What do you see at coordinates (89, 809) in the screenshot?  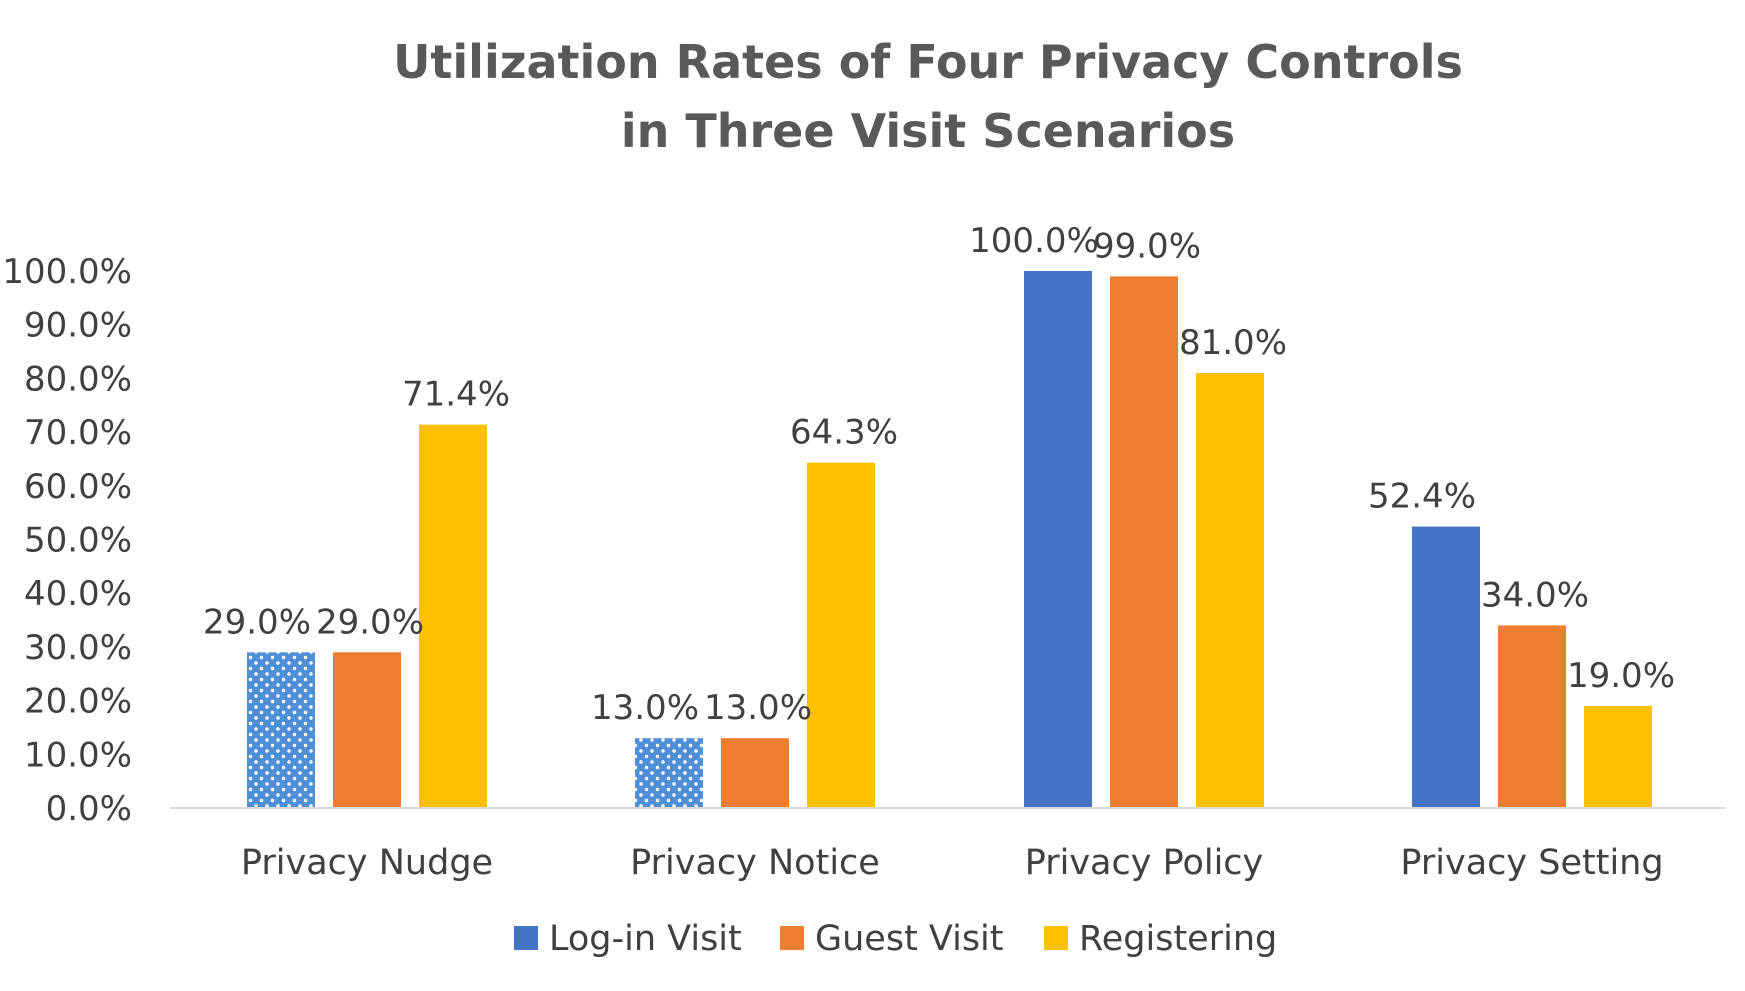 I see `y-tick-label: 0.0%` at bounding box center [89, 809].